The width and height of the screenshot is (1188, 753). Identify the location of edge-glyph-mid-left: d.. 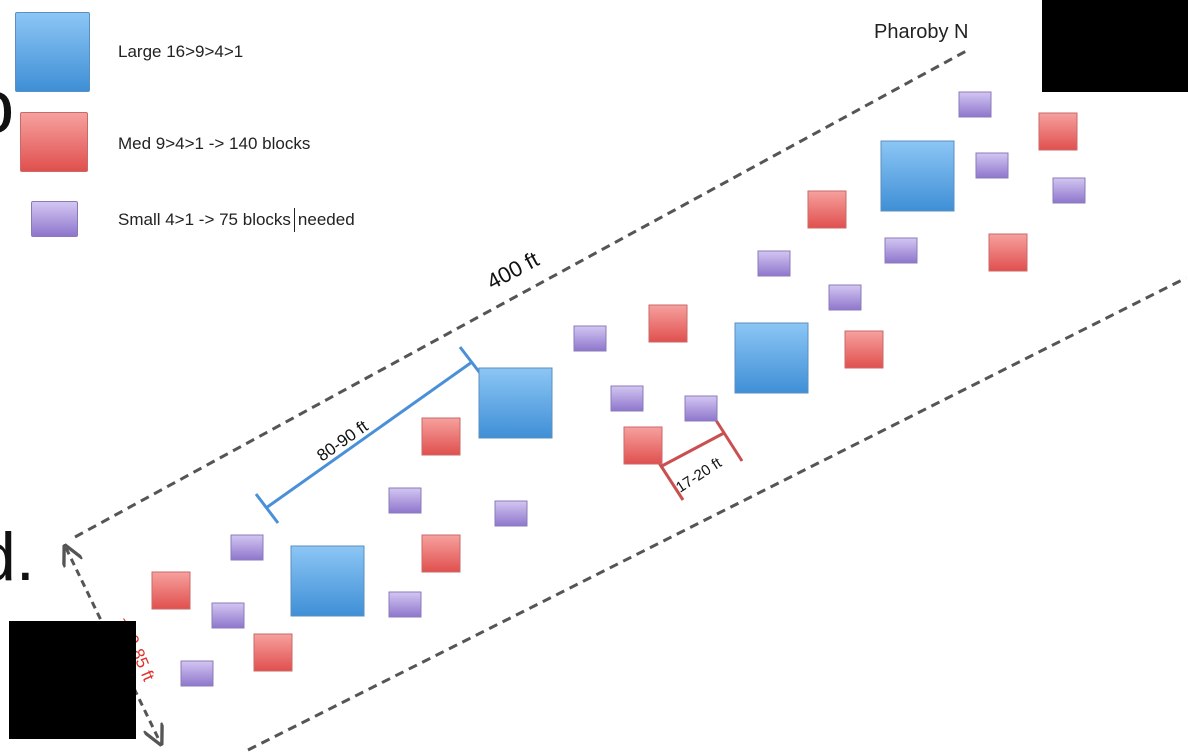
(17, 557).